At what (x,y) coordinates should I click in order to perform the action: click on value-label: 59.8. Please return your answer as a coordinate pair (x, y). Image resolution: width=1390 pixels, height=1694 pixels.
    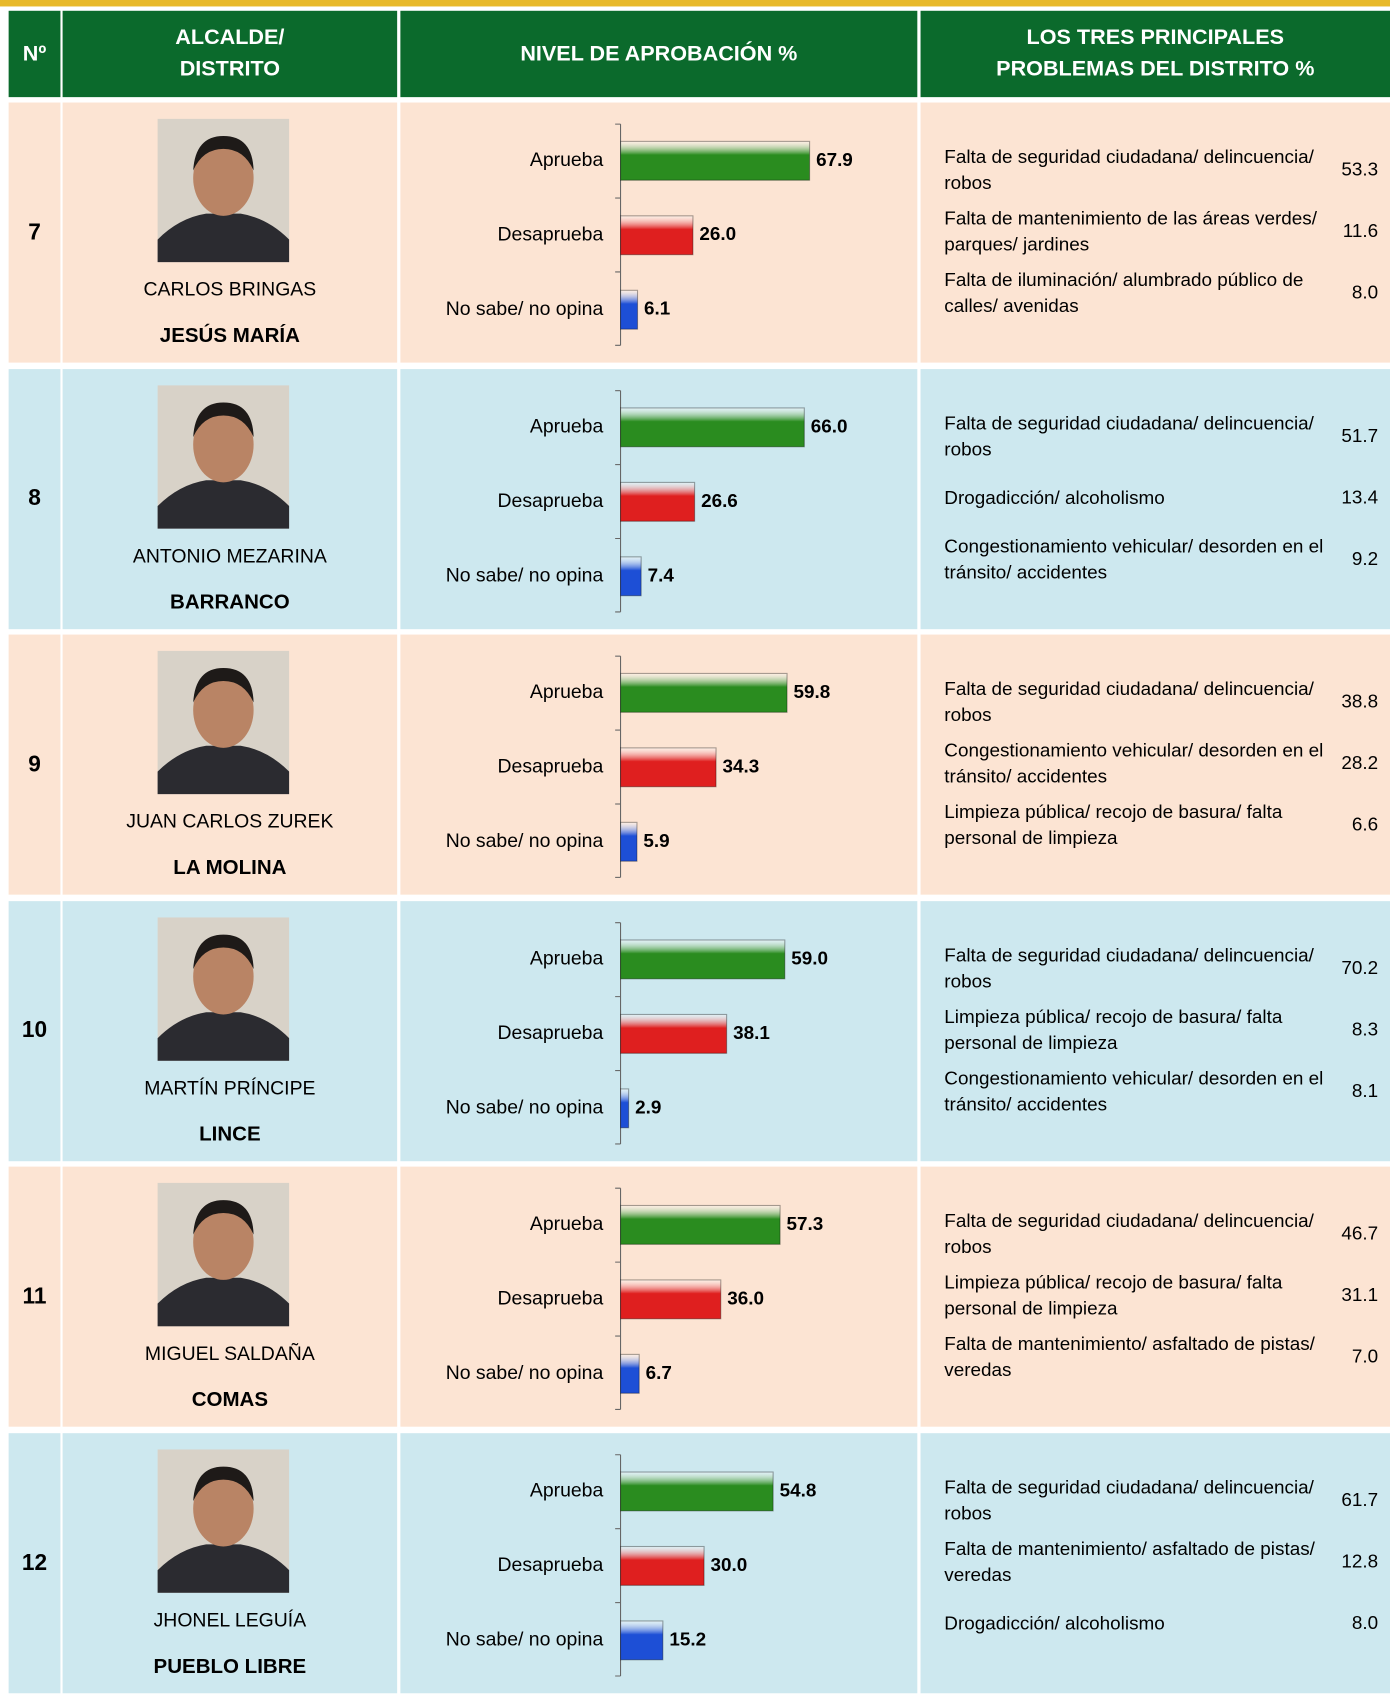
    Looking at the image, I should click on (812, 692).